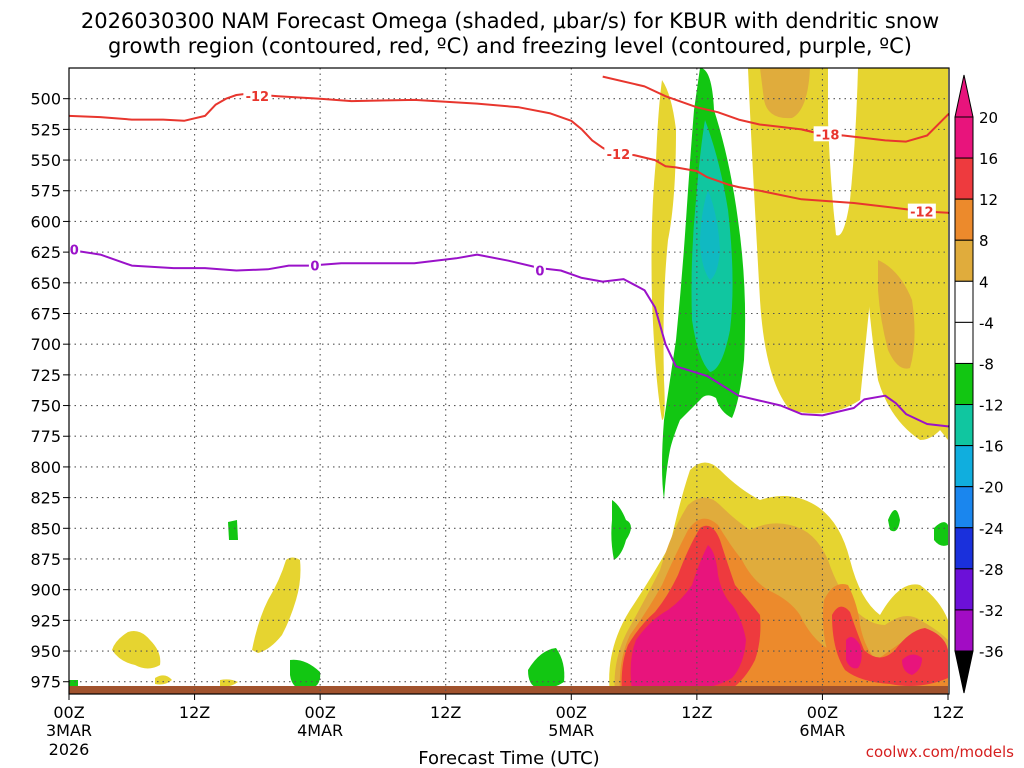 The height and width of the screenshot is (768, 1024). Describe the element at coordinates (69, 749) in the screenshot. I see `x-tick-year: 2026` at that location.